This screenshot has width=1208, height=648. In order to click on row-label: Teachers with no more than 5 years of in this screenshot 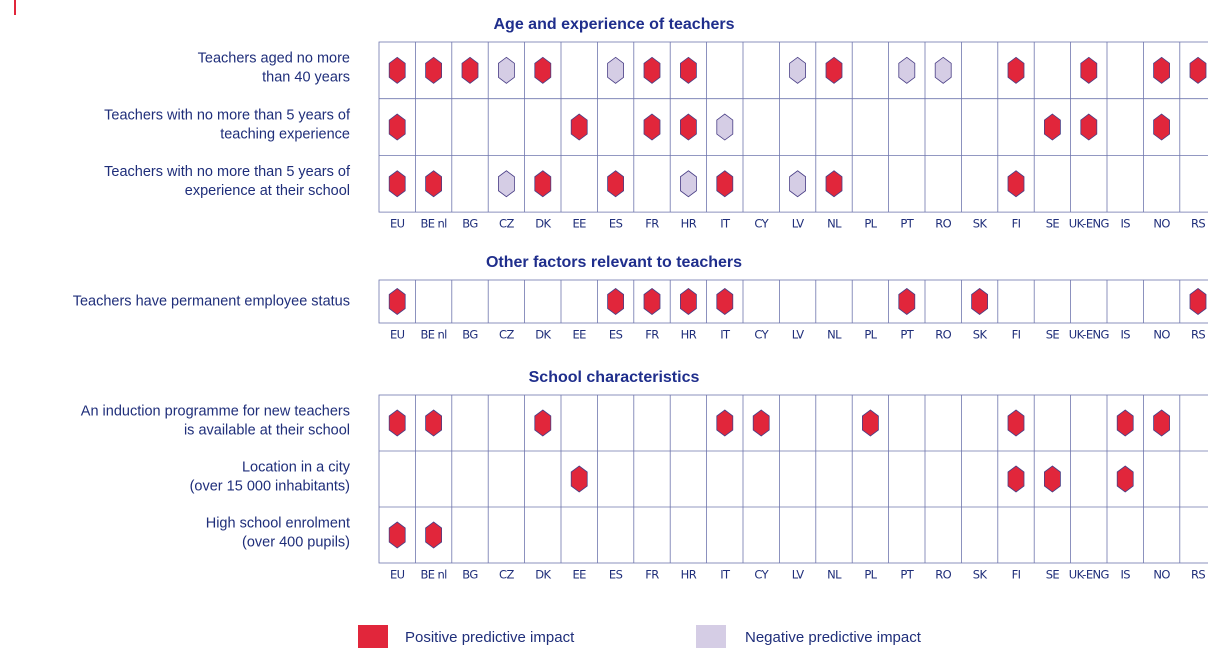, I will do `click(227, 172)`.